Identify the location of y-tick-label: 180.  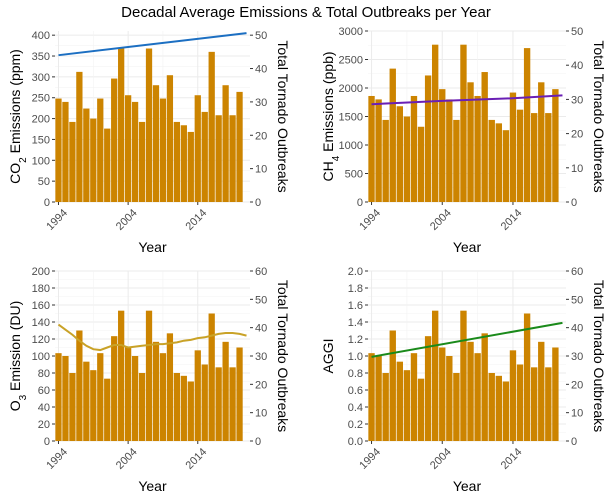
(41, 289).